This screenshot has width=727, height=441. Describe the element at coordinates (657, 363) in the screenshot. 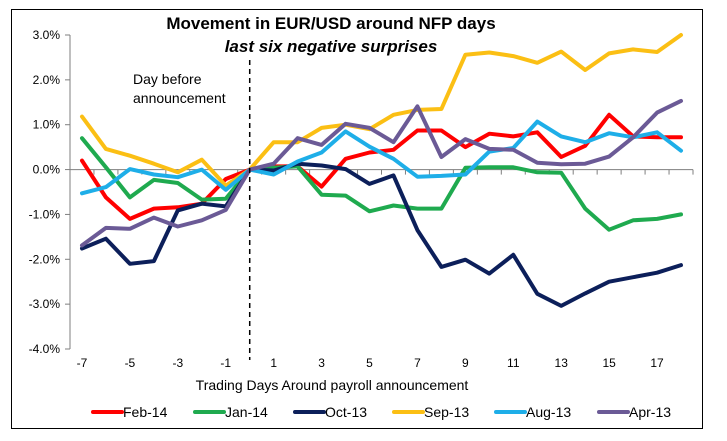

I see `x-tick-label: 17` at that location.